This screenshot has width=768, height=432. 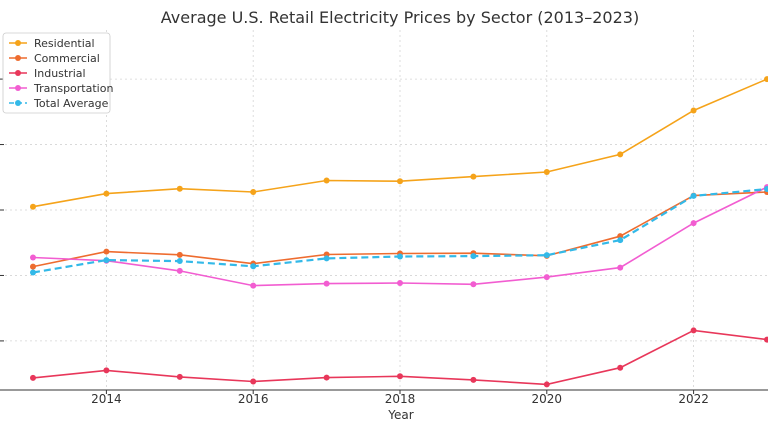 I want to click on legend-entry-label: Industrial, so click(x=60, y=73).